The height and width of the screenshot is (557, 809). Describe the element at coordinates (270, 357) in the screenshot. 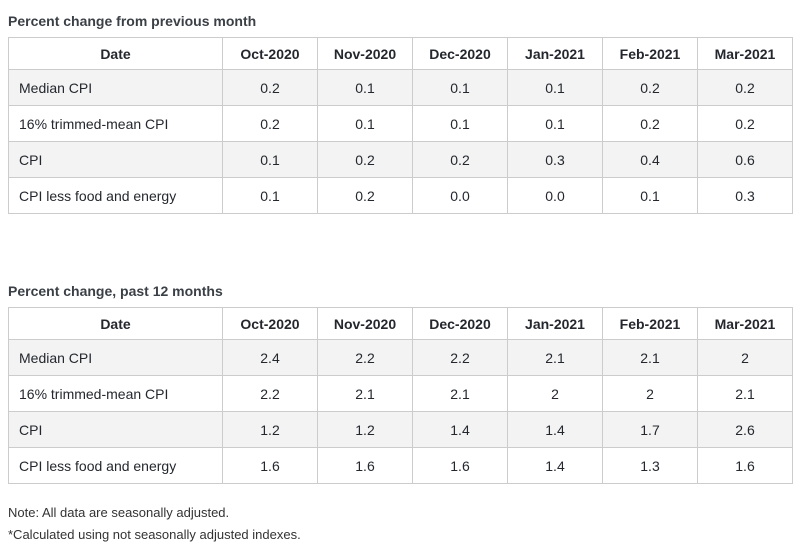

I see `value-cell: 2.4` at that location.